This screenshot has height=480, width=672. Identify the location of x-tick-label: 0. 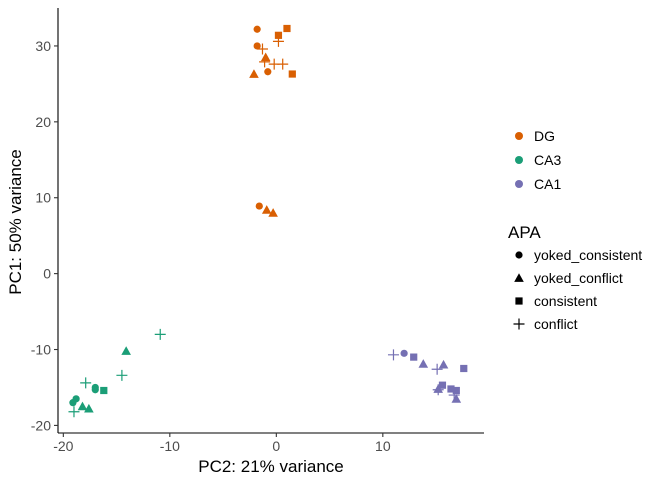
(276, 446).